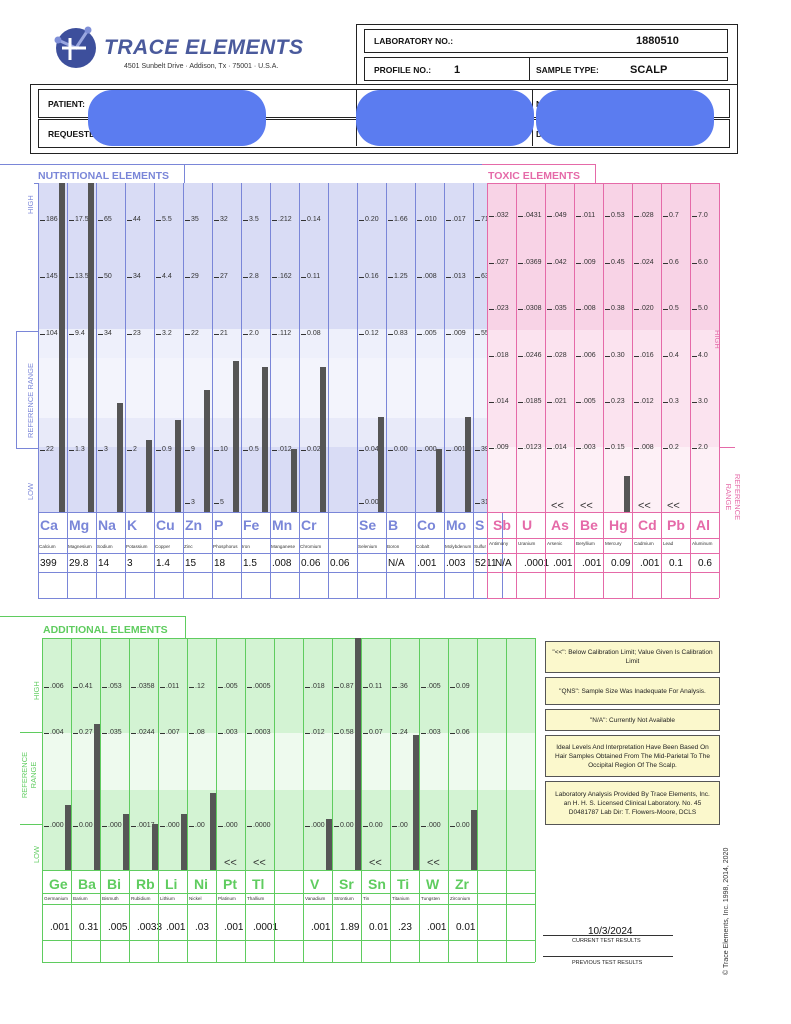 The height and width of the screenshot is (1024, 791). Describe the element at coordinates (167, 449) in the screenshot. I see `nutritional-tick-label: 0.9` at that location.